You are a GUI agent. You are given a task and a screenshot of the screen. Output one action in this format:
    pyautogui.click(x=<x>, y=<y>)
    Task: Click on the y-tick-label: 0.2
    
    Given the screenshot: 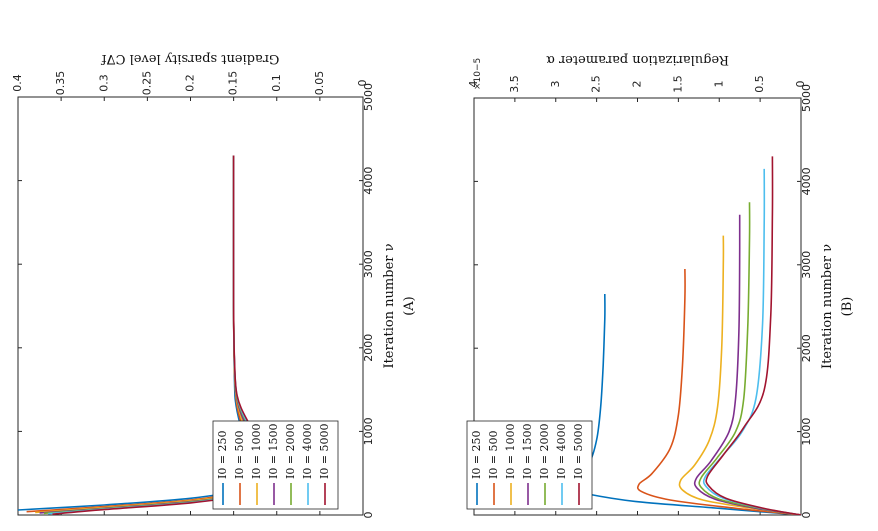 What is the action you would take?
    pyautogui.click(x=190, y=83)
    